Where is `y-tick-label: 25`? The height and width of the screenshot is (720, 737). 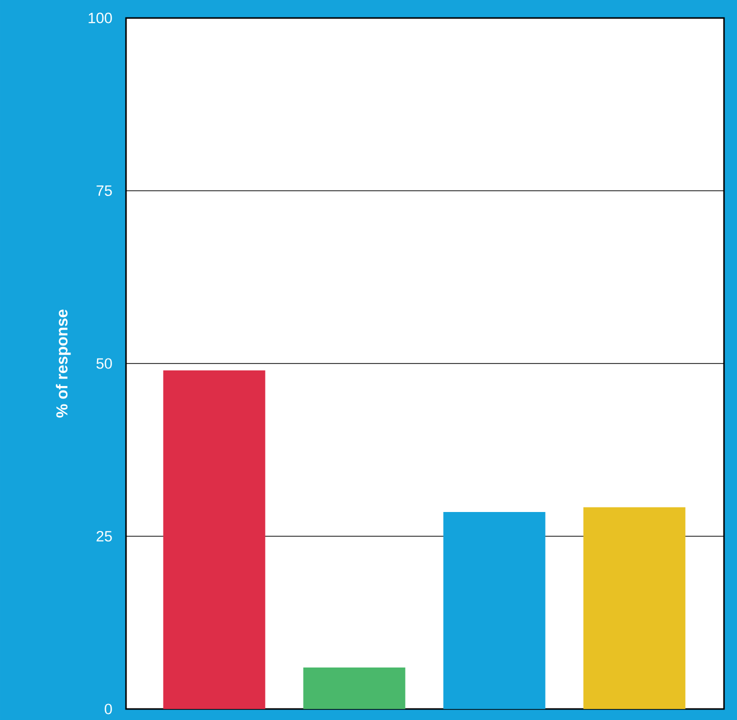 y-tick-label: 25 is located at coordinates (104, 536).